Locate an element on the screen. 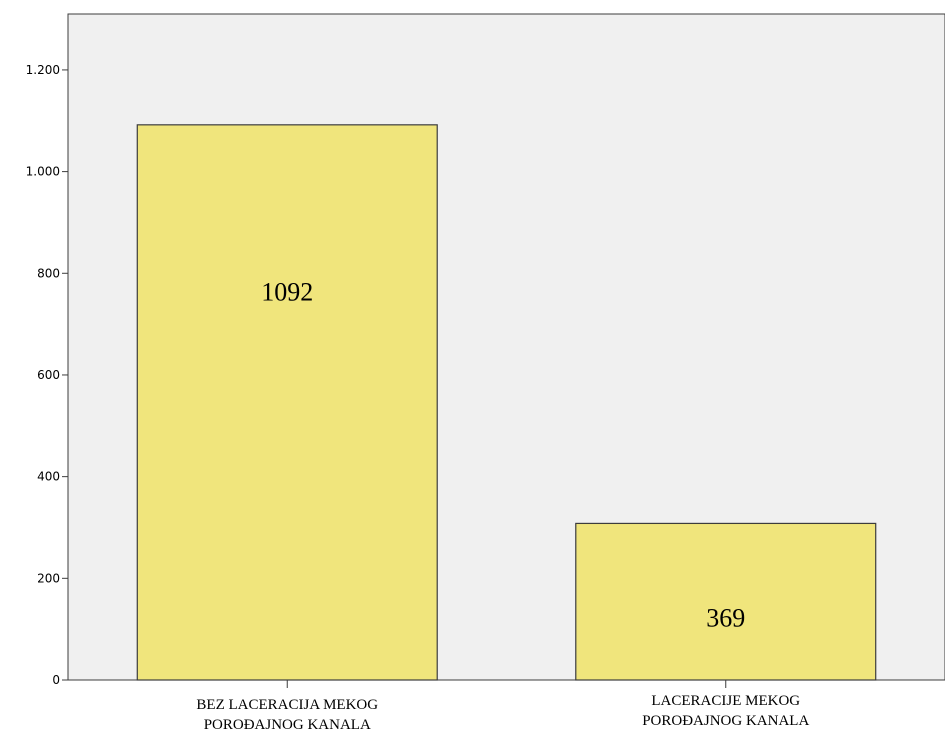 The width and height of the screenshot is (945, 742). y-tick-label: 1.200 is located at coordinates (43, 70).